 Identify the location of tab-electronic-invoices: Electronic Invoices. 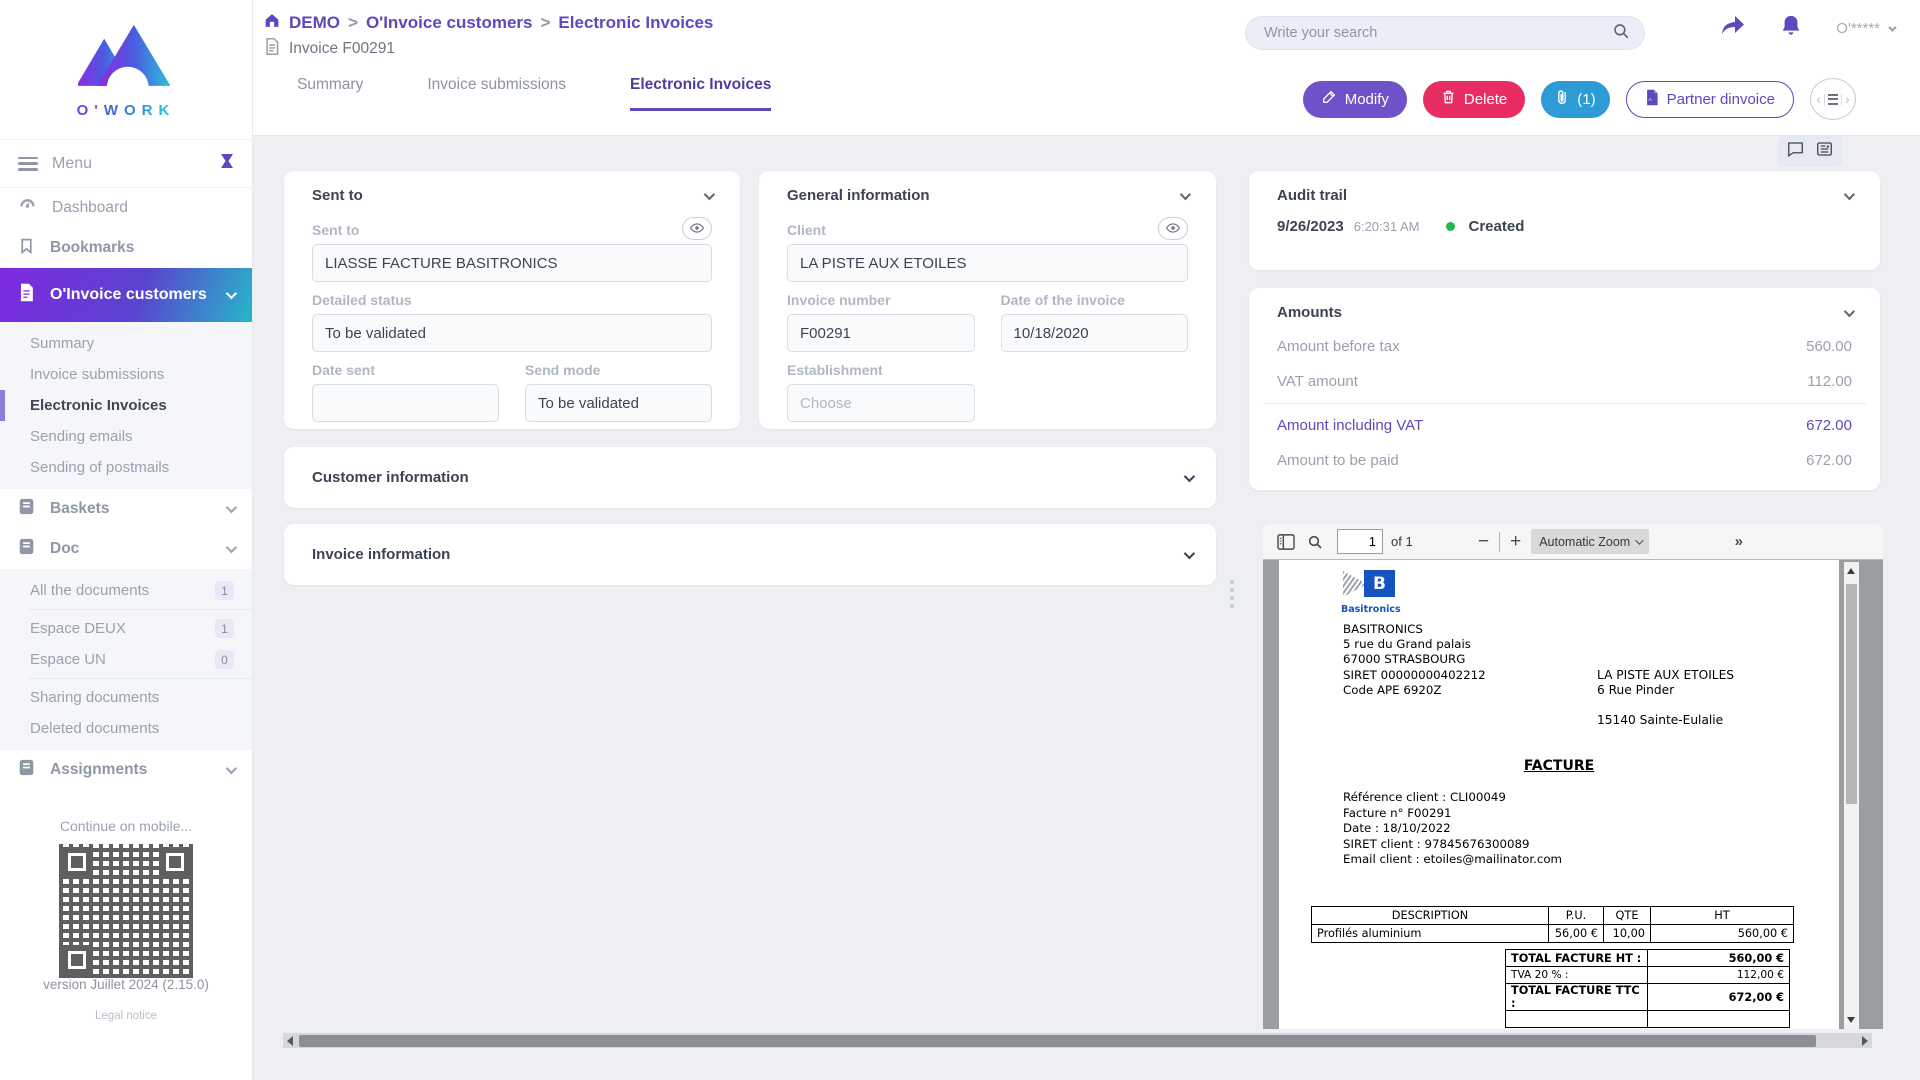
(701, 93).